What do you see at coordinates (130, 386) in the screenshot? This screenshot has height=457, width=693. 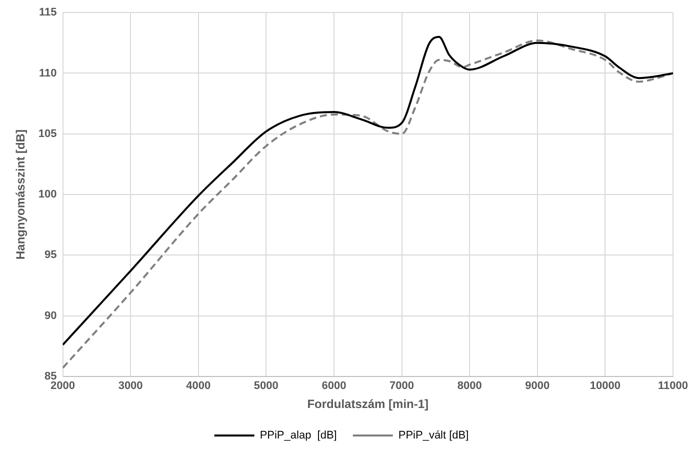 I see `x-tick-label: 3000` at bounding box center [130, 386].